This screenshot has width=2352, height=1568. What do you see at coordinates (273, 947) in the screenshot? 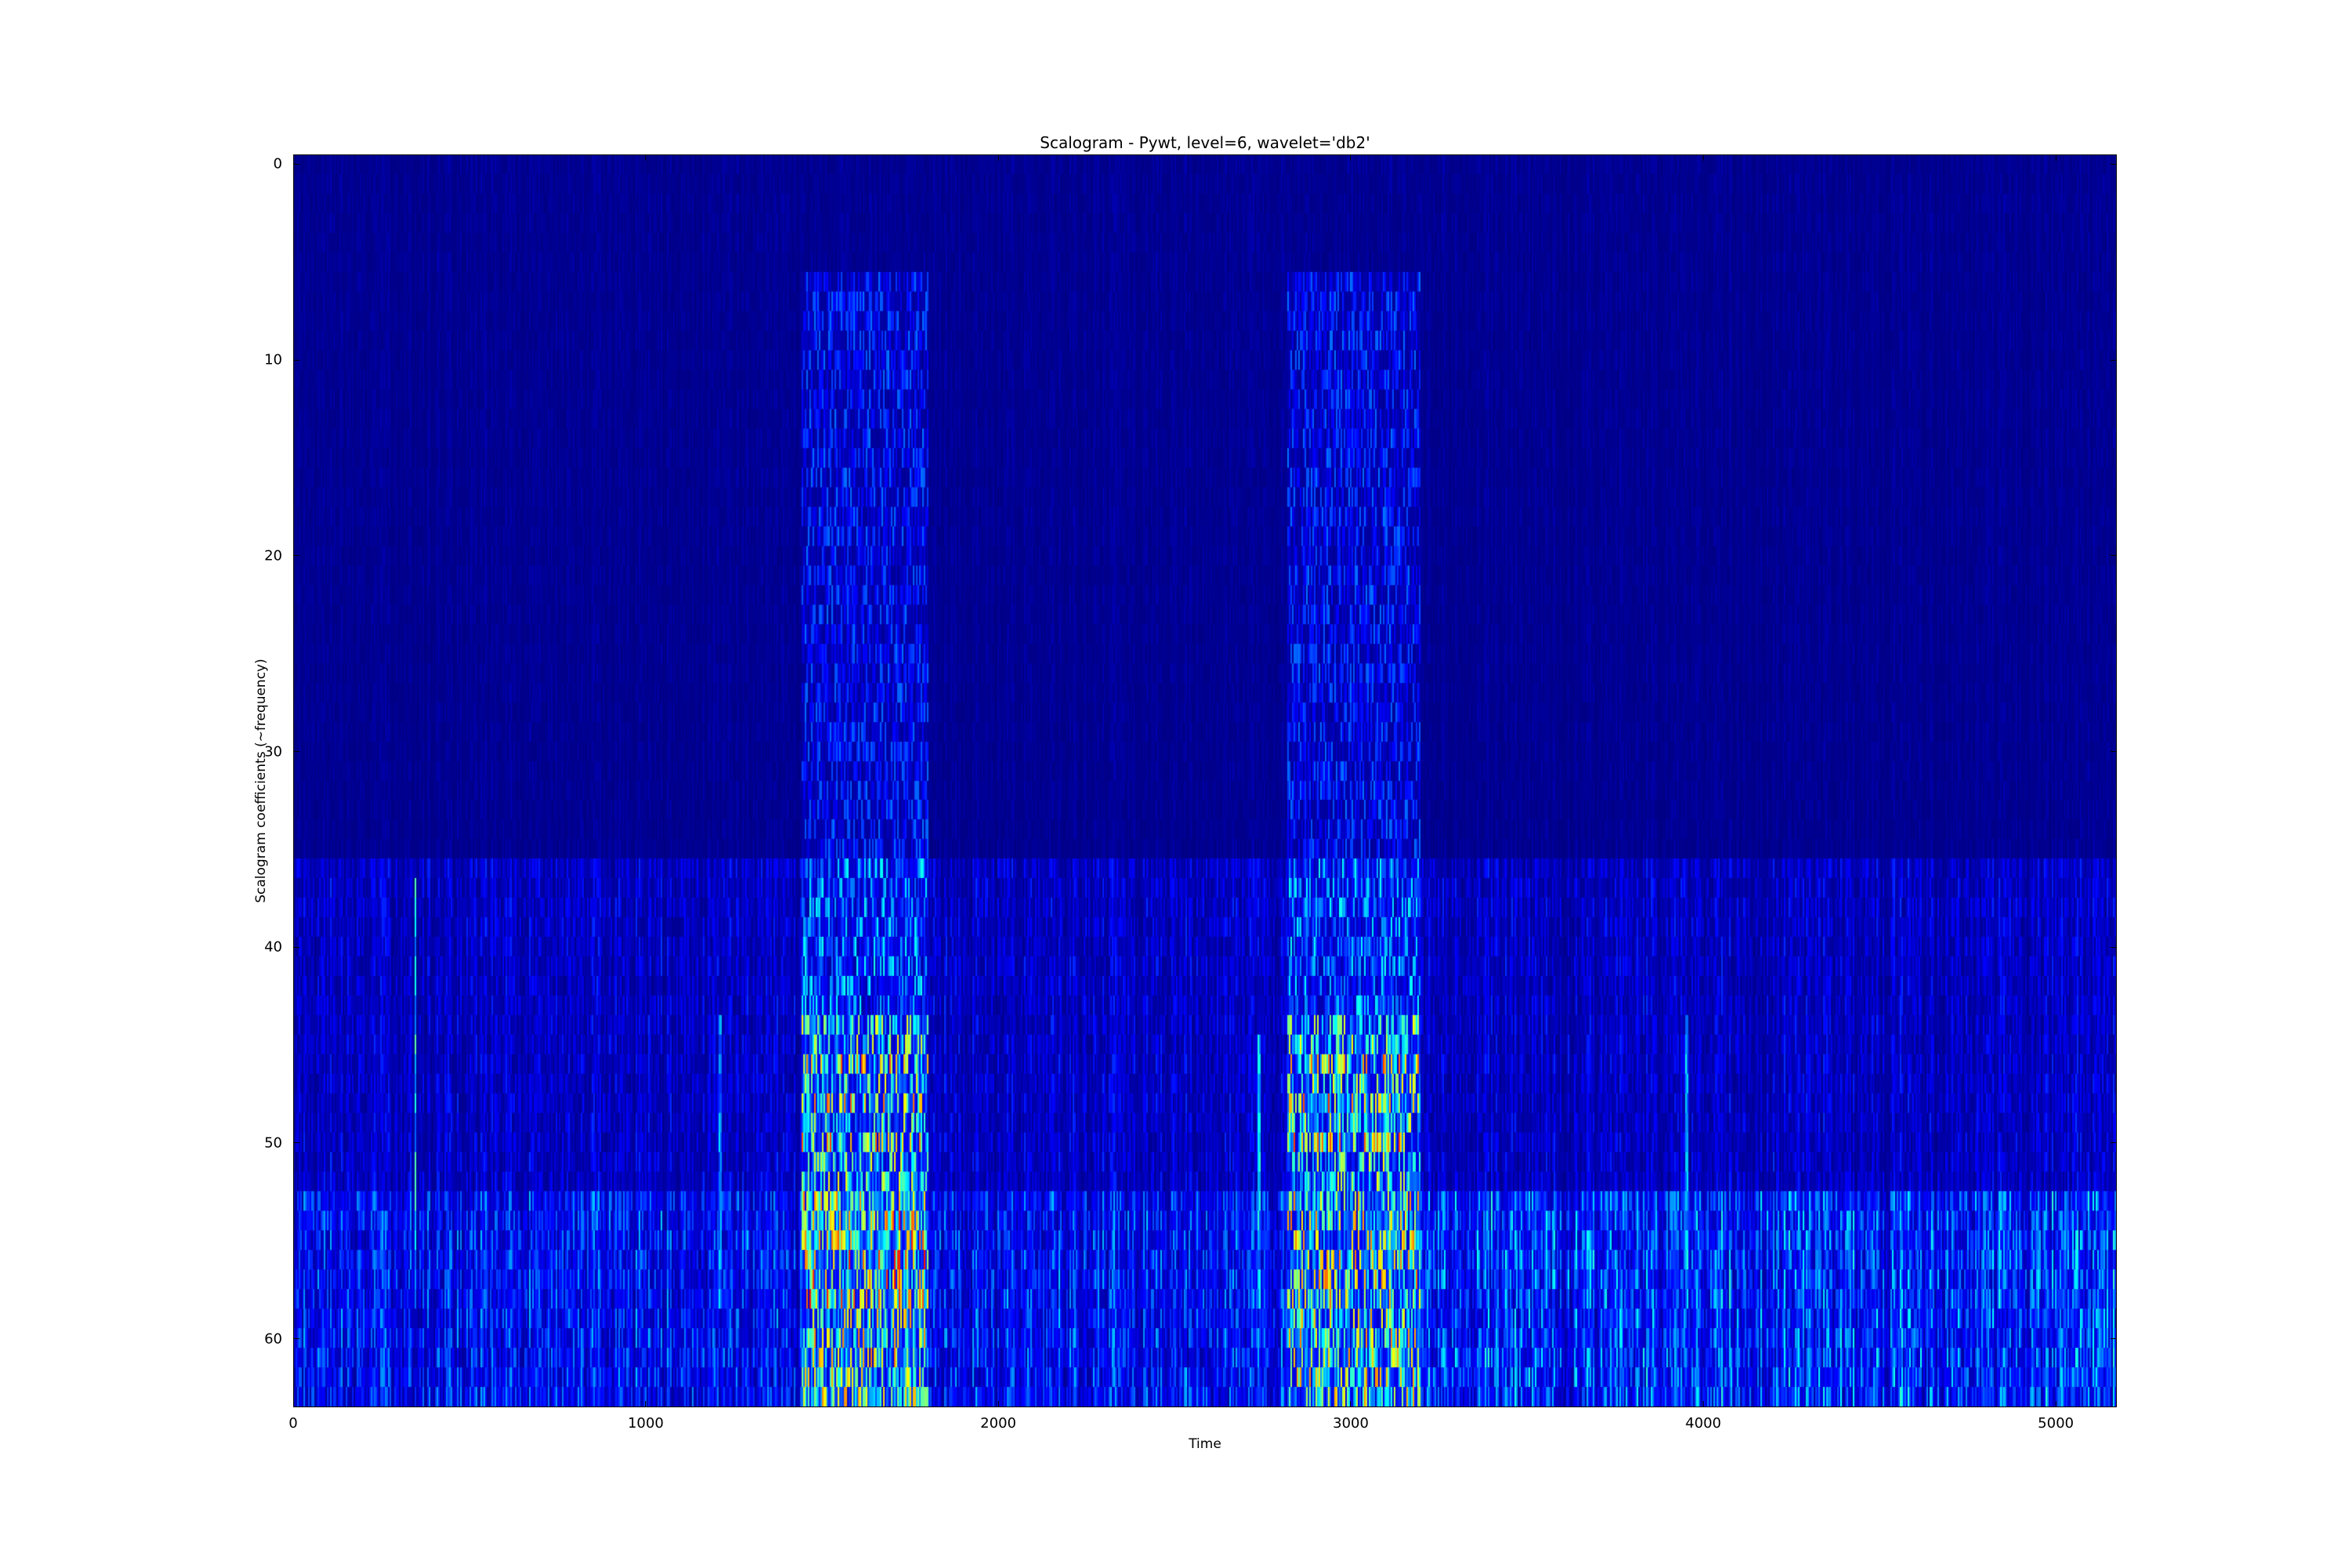
I see `y-tick-label: 40` at bounding box center [273, 947].